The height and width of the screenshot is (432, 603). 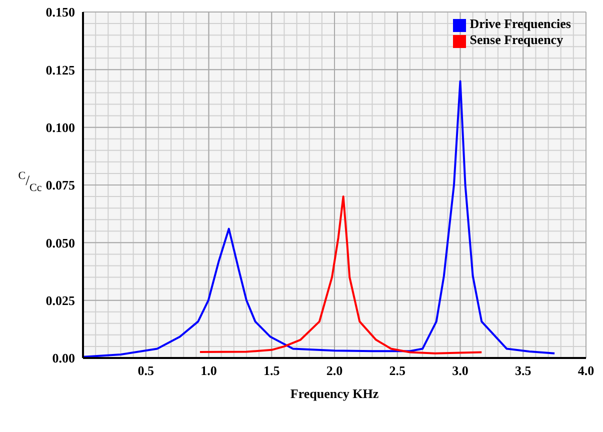 What do you see at coordinates (397, 370) in the screenshot?
I see `x-tick-label: 2.5` at bounding box center [397, 370].